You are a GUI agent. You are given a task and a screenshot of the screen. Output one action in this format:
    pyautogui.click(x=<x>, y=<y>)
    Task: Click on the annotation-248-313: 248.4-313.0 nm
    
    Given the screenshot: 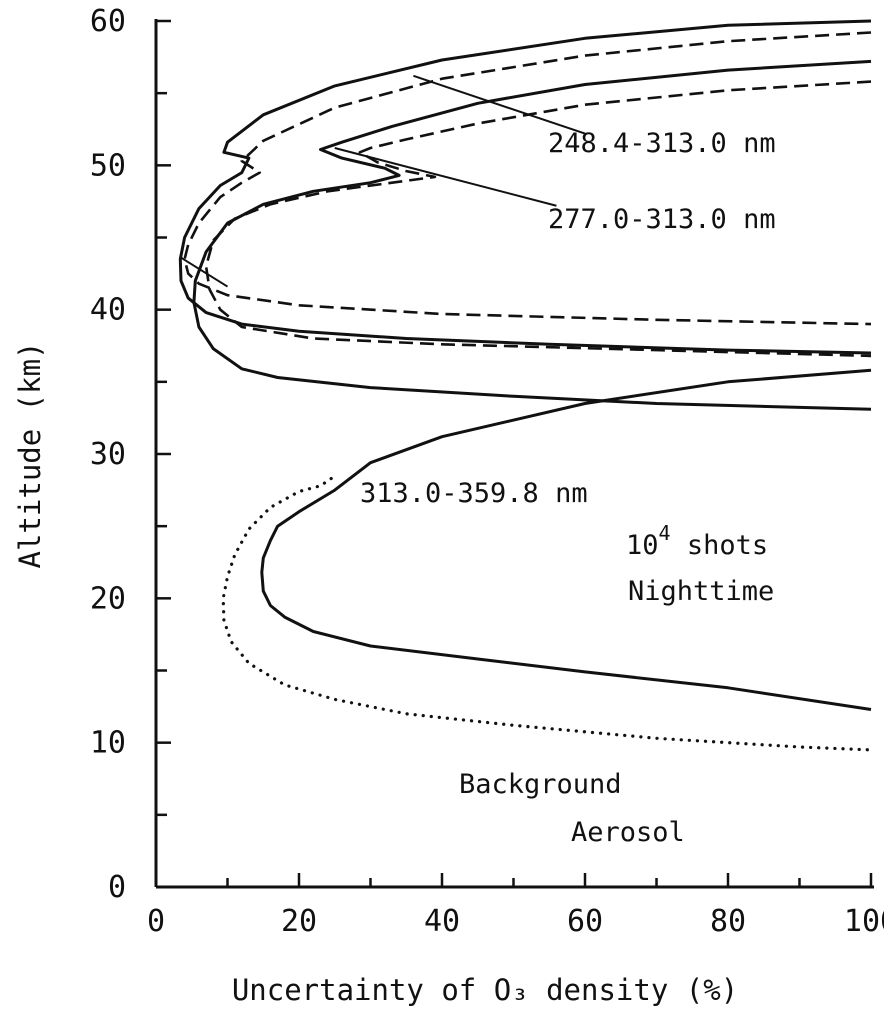 What is the action you would take?
    pyautogui.click(x=662, y=143)
    